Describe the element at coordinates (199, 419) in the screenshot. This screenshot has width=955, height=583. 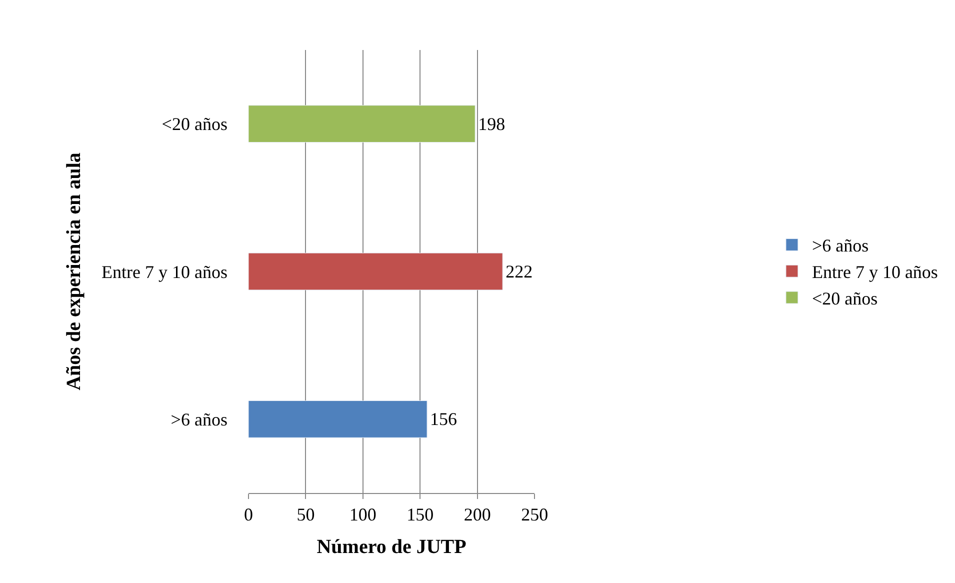
I see `y-tick-label: >6 años` at that location.